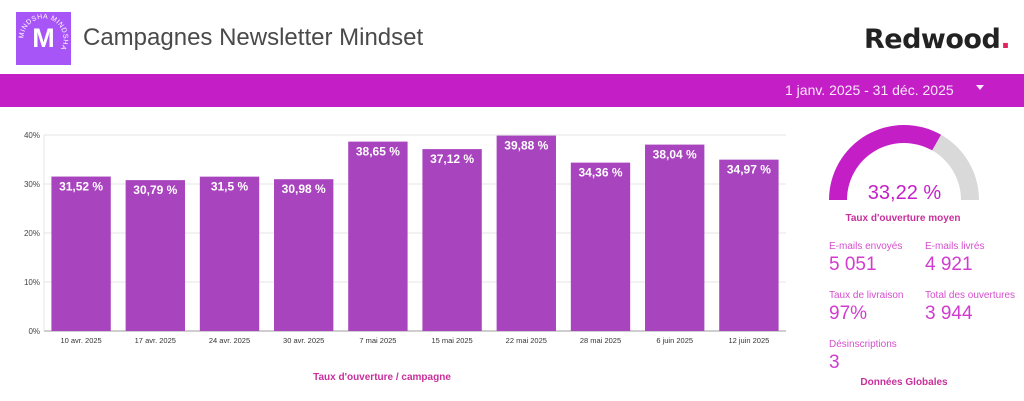 This screenshot has height=401, width=1024. I want to click on kpi-value: 3, so click(834, 362).